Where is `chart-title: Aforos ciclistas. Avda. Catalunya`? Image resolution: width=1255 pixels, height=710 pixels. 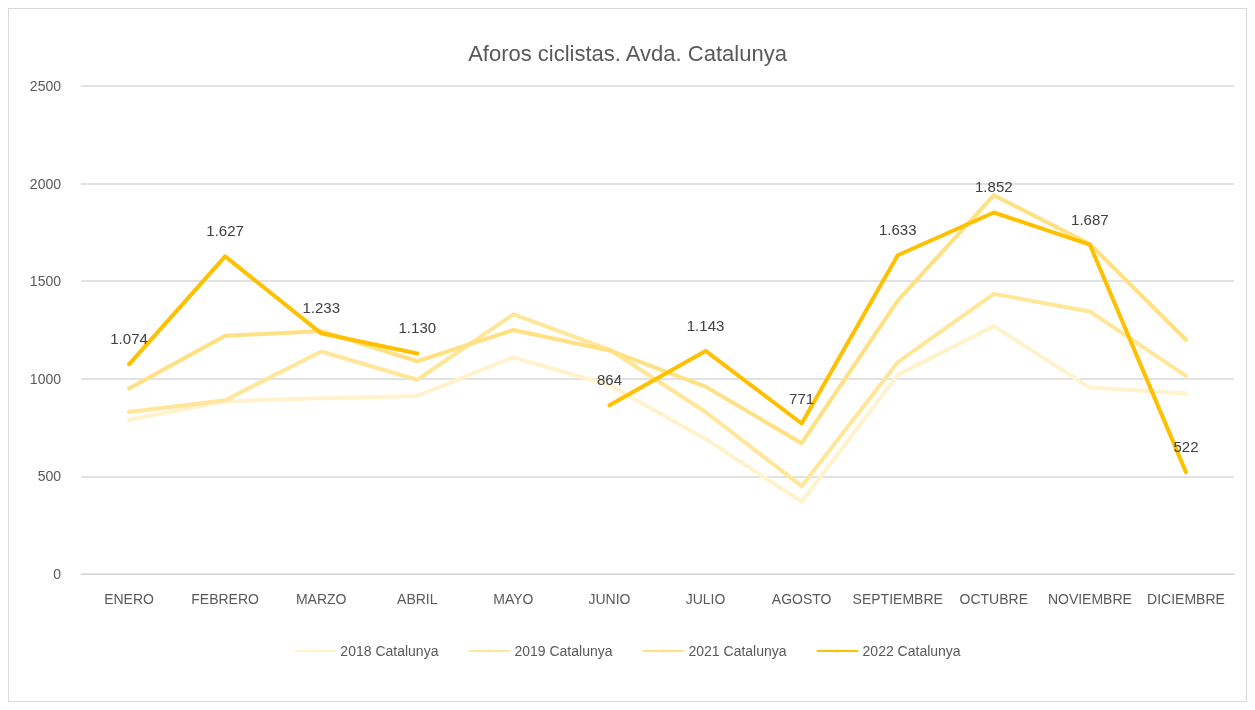
chart-title: Aforos ciclistas. Avda. Catalunya is located at coordinates (628, 53).